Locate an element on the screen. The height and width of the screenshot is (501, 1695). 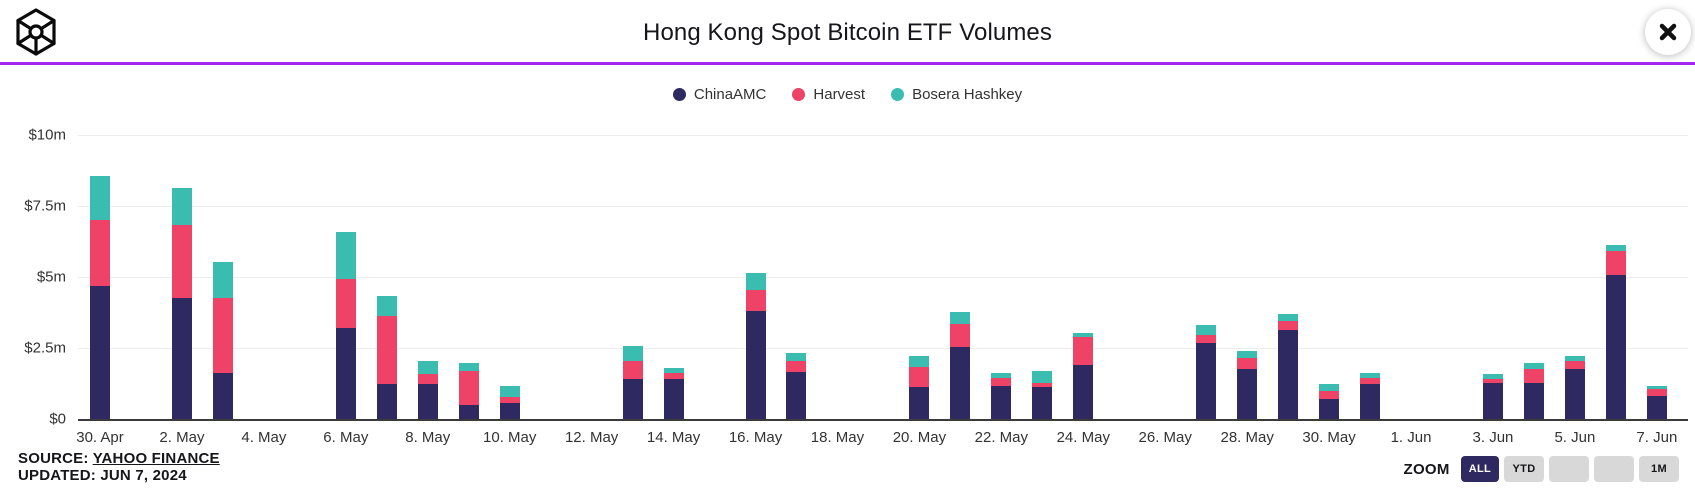
stacked-bar-29-may is located at coordinates (1288, 366).